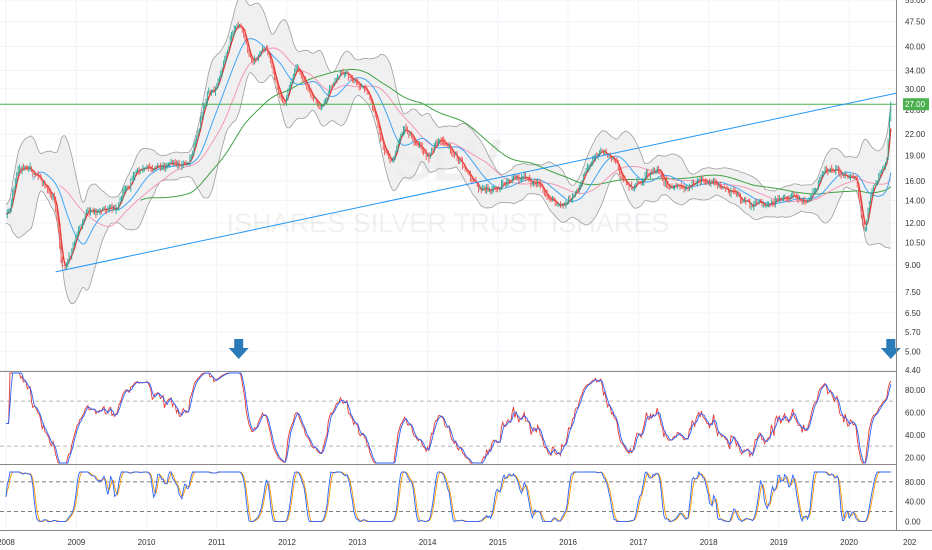  Describe the element at coordinates (913, 522) in the screenshot. I see `stoch-tick-label: 0.00` at that location.